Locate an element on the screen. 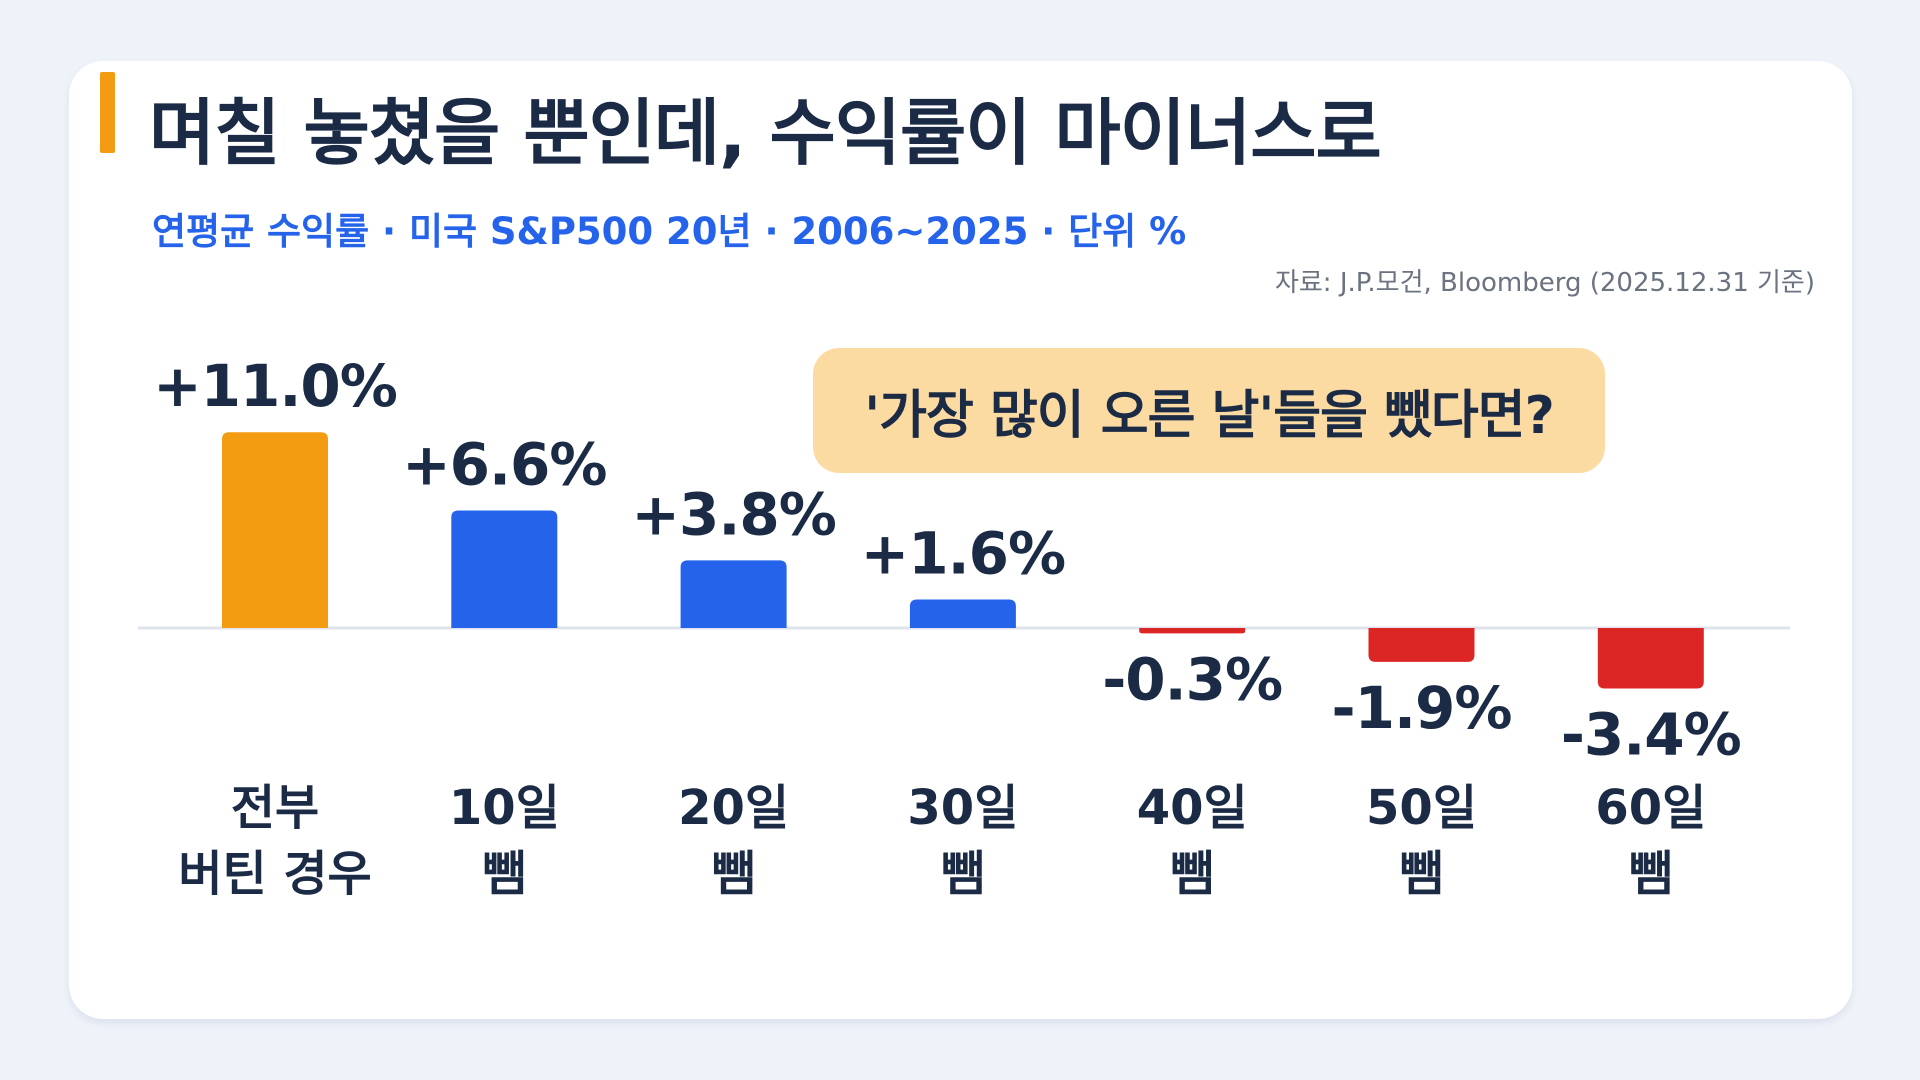 This screenshot has height=1080, width=1920. chart-title: 며칠 놓쳤을 뿐인데, 수익률이 마이너스로 is located at coordinates (765, 133).